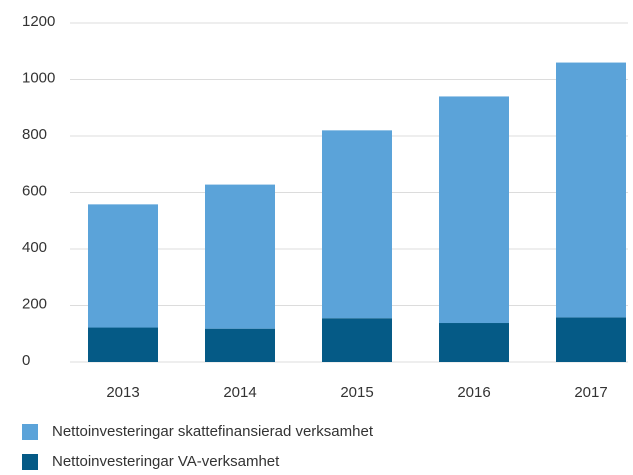  What do you see at coordinates (166, 461) in the screenshot?
I see `legend-label: Nettoinvesteringar VA-verksamhet` at bounding box center [166, 461].